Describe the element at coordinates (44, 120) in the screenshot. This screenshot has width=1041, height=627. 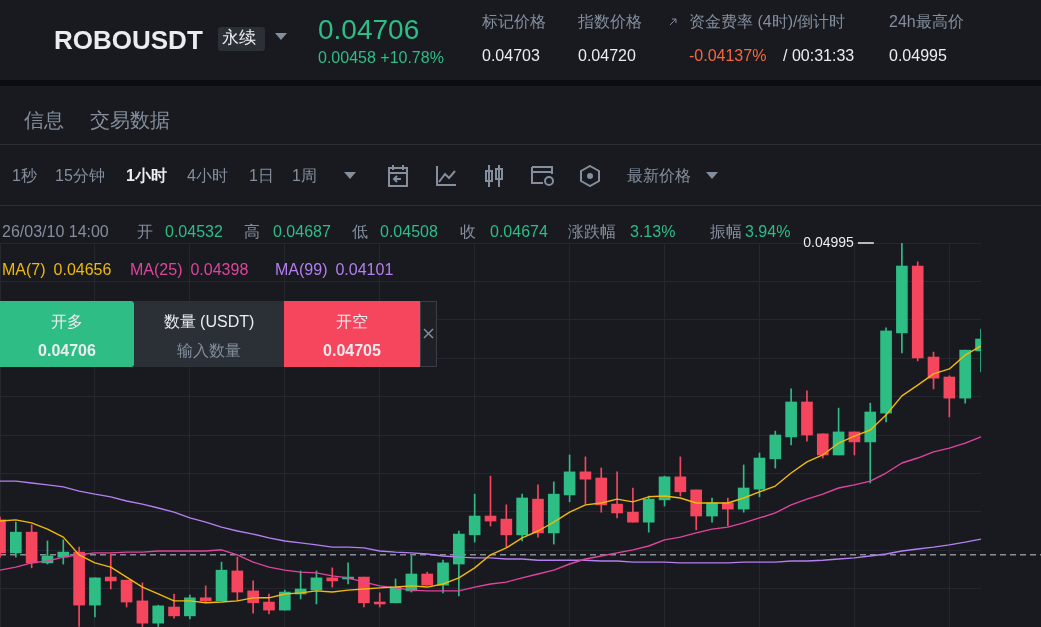
I see `text: 信息` at that location.